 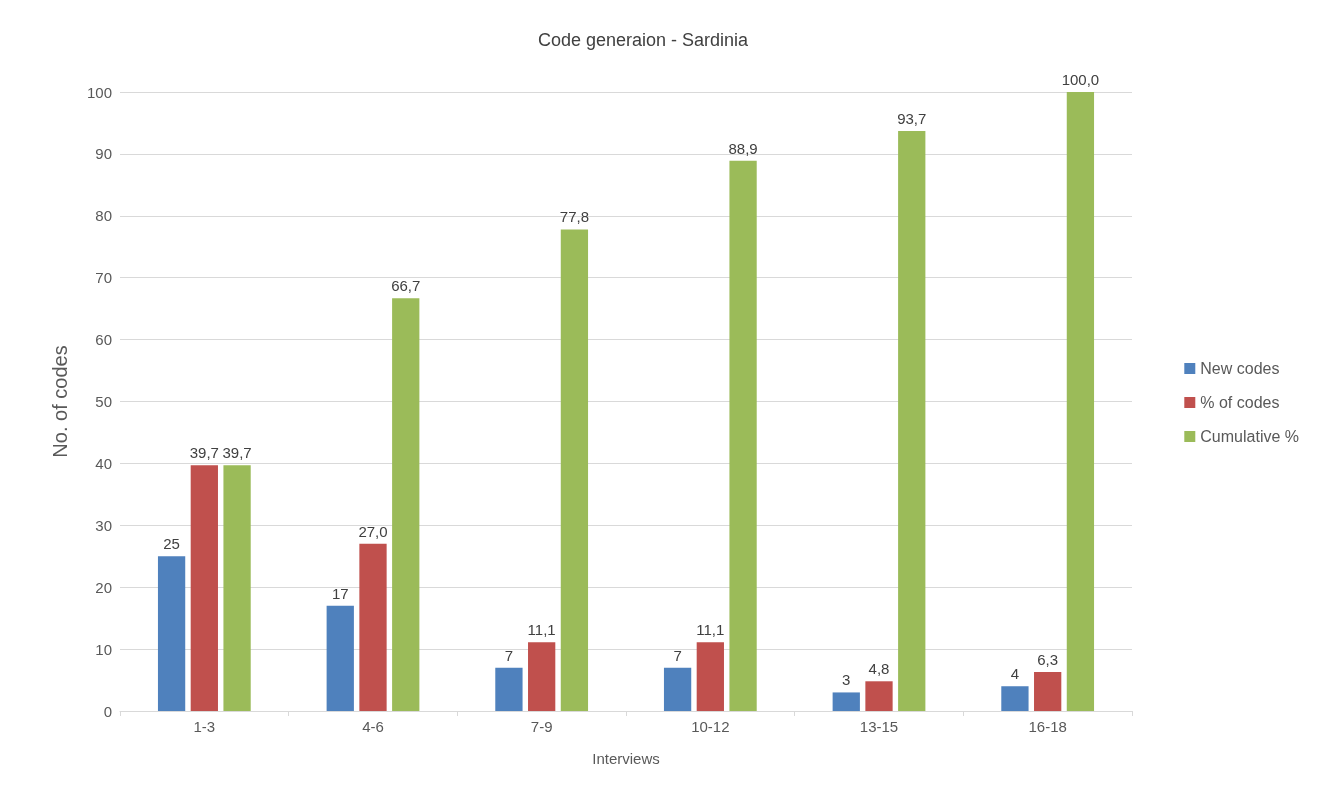 What do you see at coordinates (626, 758) in the screenshot?
I see `x-axis-title: Interviews` at bounding box center [626, 758].